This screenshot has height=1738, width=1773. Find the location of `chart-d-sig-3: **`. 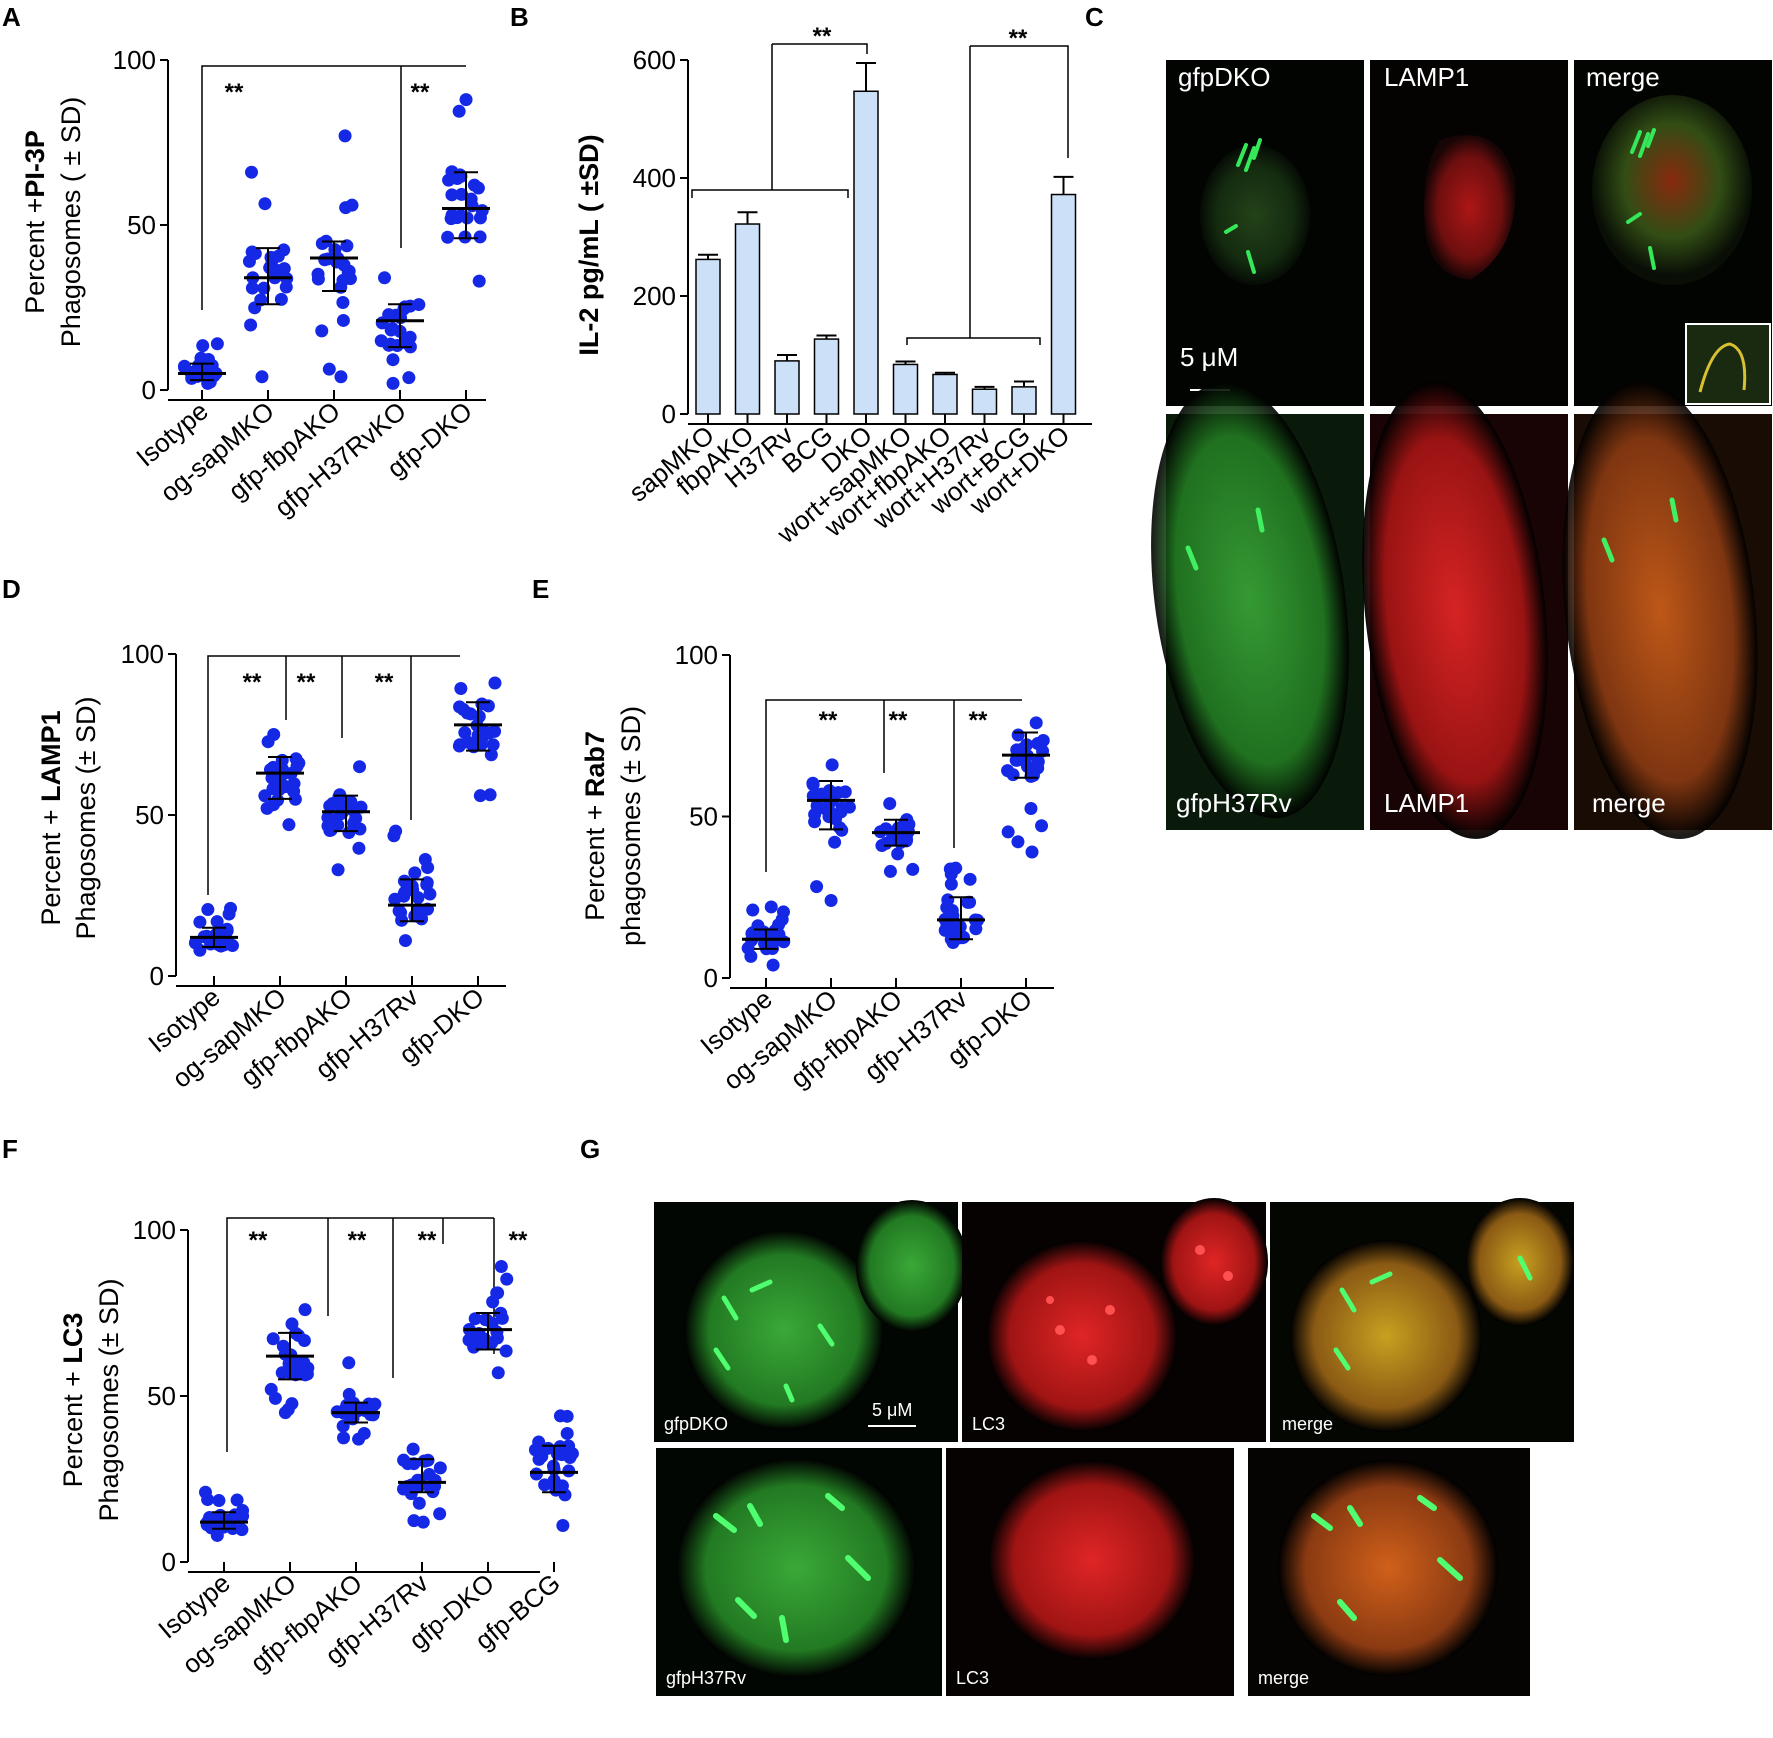

chart-d-sig-3: ** is located at coordinates (384, 682).